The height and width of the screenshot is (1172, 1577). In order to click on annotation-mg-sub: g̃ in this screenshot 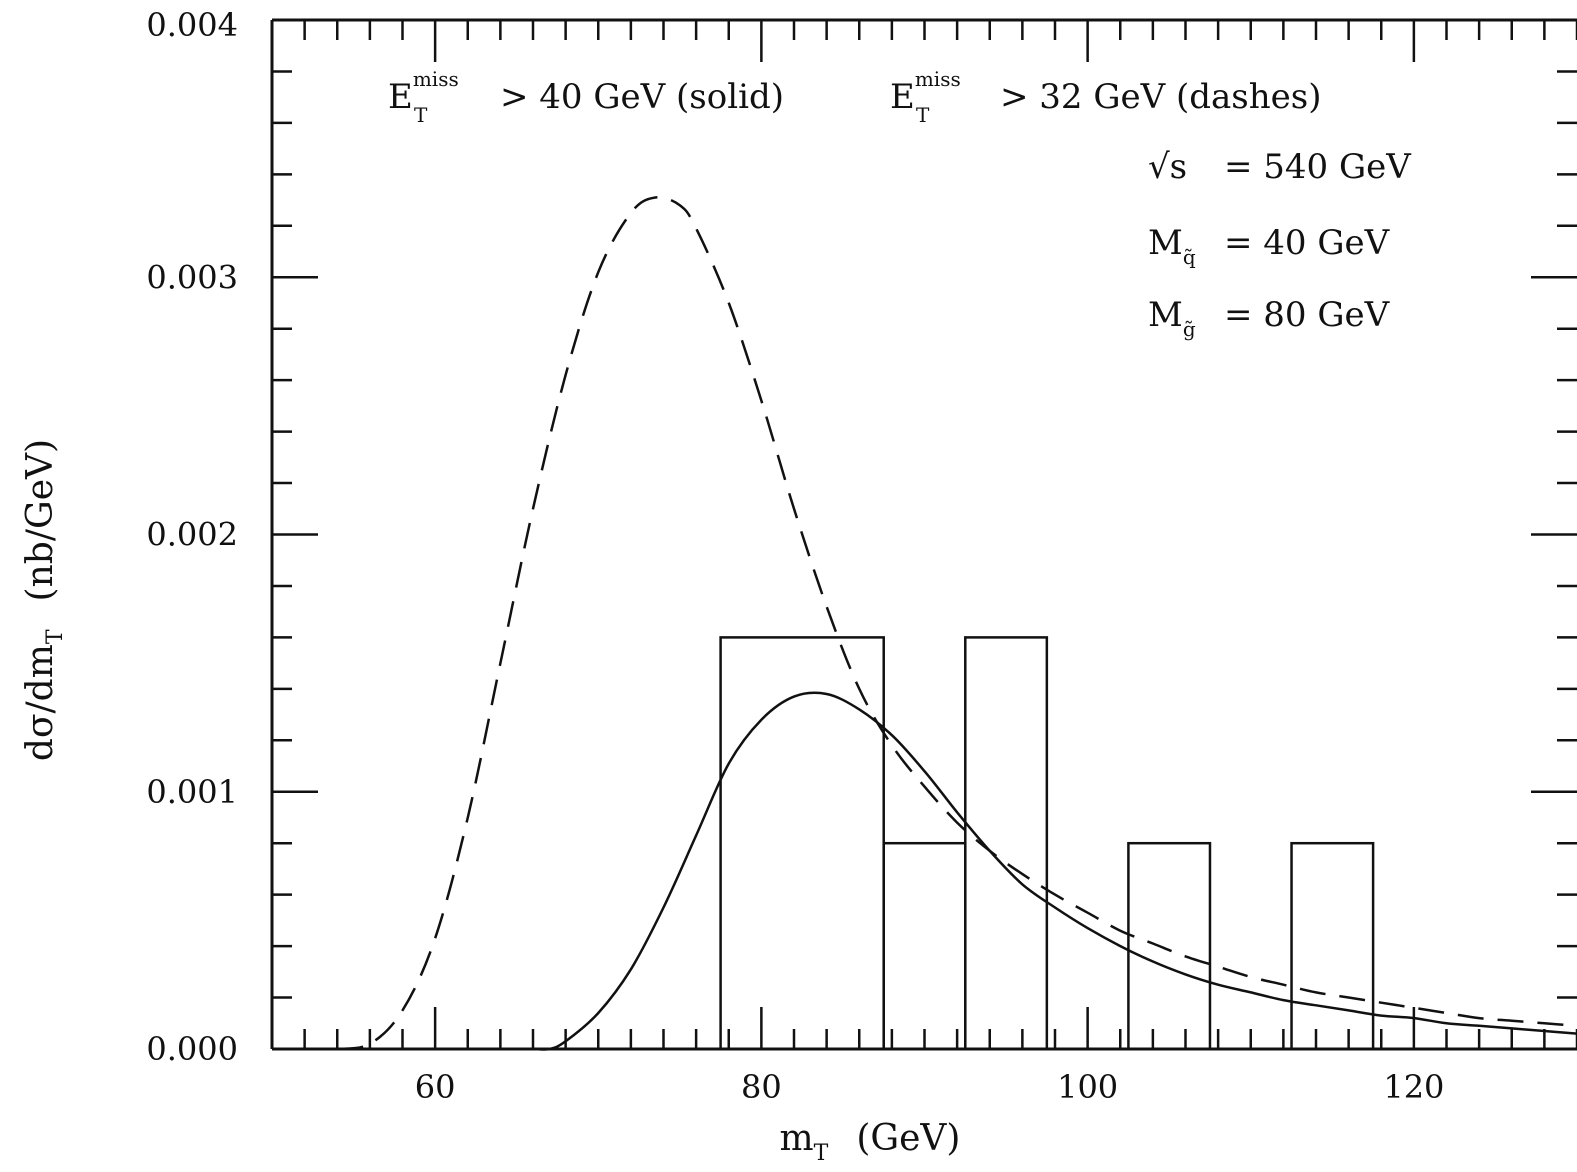, I will do `click(1189, 329)`.